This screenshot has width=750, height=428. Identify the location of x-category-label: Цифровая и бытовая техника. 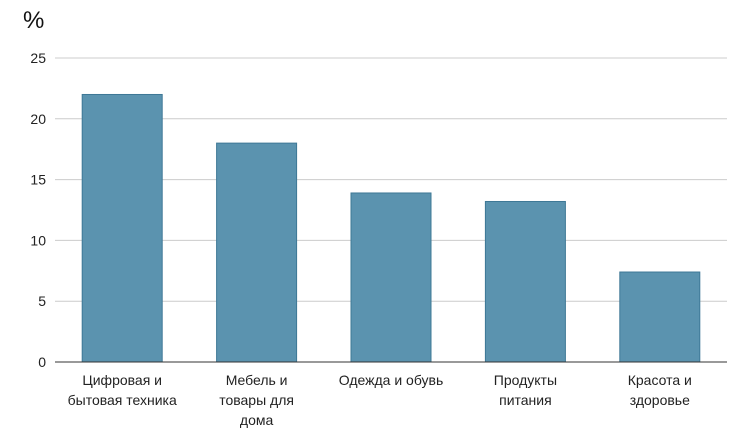
(122, 390).